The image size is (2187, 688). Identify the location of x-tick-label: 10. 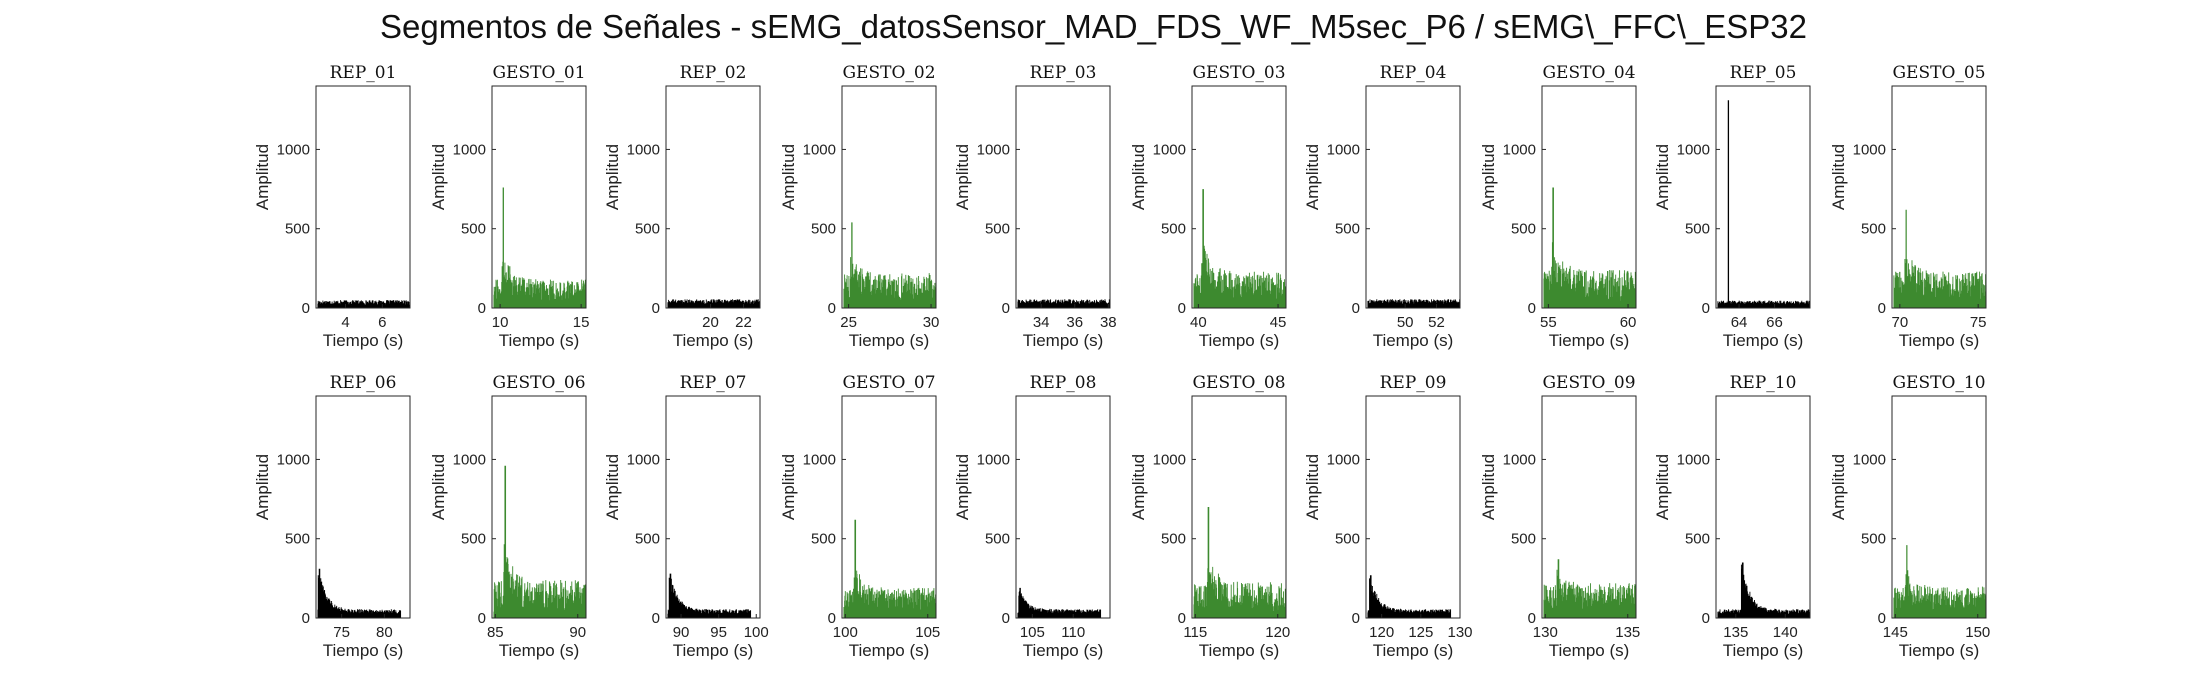
(500, 322).